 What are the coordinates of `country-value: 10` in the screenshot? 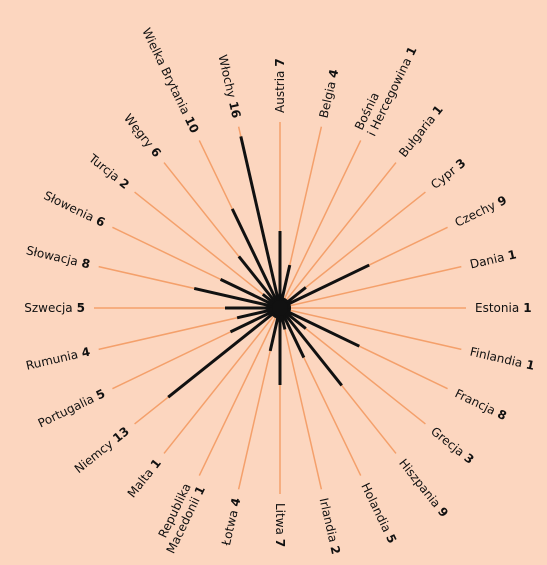 It's located at (192, 124).